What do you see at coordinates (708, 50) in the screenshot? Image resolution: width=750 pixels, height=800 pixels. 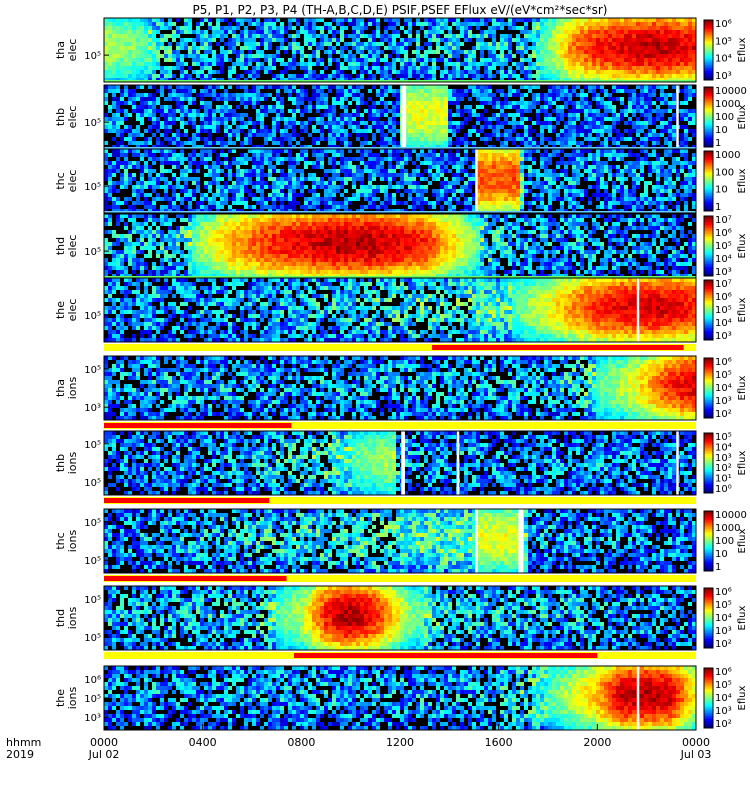 I see `colorbar-frame` at bounding box center [708, 50].